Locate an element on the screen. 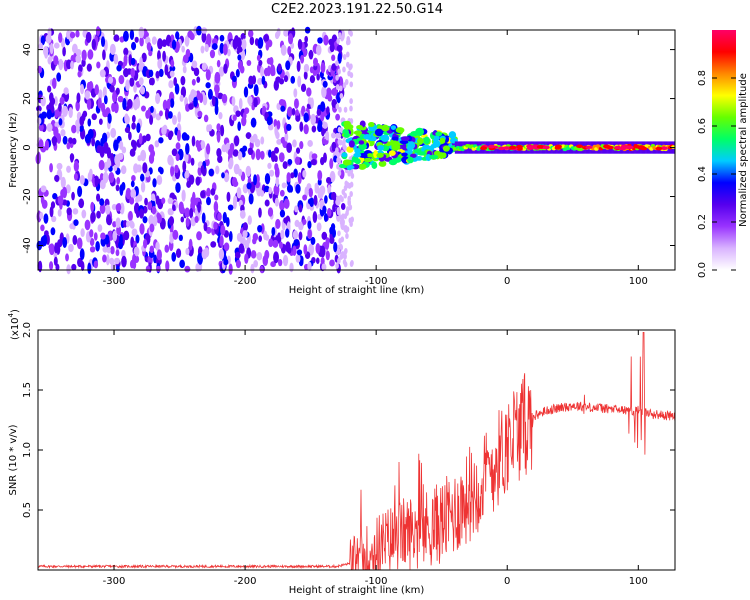  snr-ytick-label: 0.5 is located at coordinates (27, 510).